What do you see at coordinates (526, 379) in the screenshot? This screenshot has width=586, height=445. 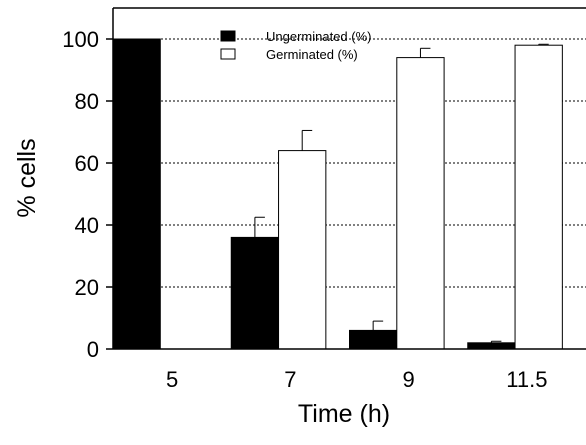 I see `x-tick-label: 11.5` at bounding box center [526, 379].